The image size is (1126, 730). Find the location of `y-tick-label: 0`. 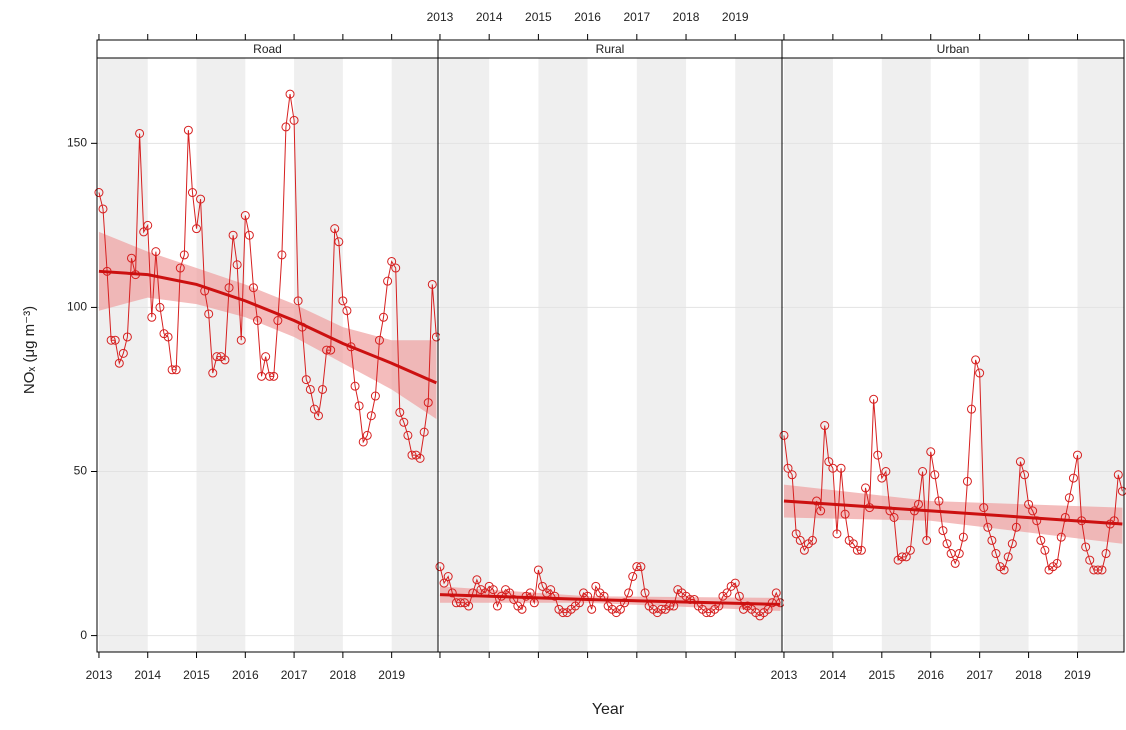

y-tick-label: 0 is located at coordinates (83, 635).